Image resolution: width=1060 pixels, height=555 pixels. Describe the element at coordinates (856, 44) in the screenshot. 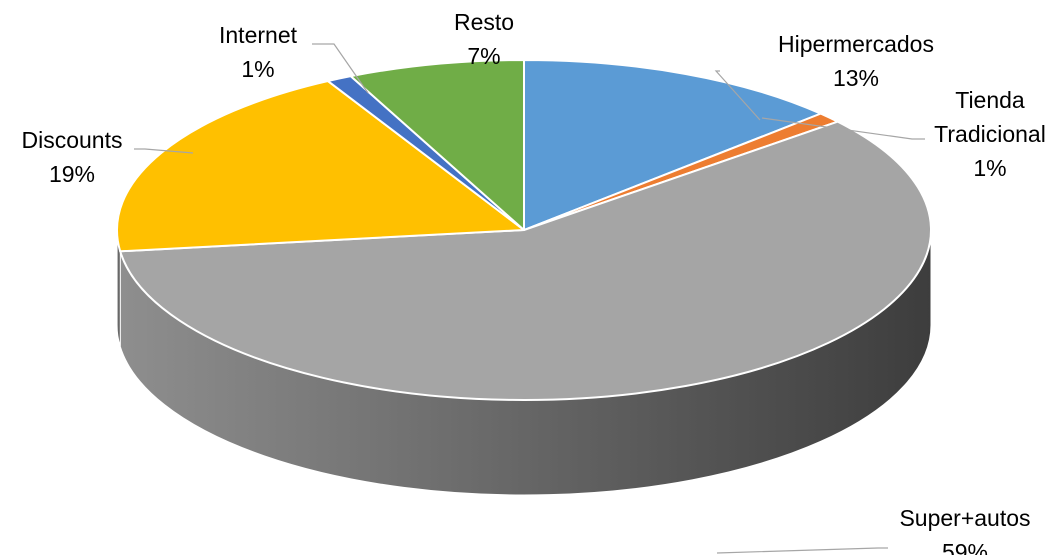

I see `data-label-name-hipermercados: Hipermercados` at that location.